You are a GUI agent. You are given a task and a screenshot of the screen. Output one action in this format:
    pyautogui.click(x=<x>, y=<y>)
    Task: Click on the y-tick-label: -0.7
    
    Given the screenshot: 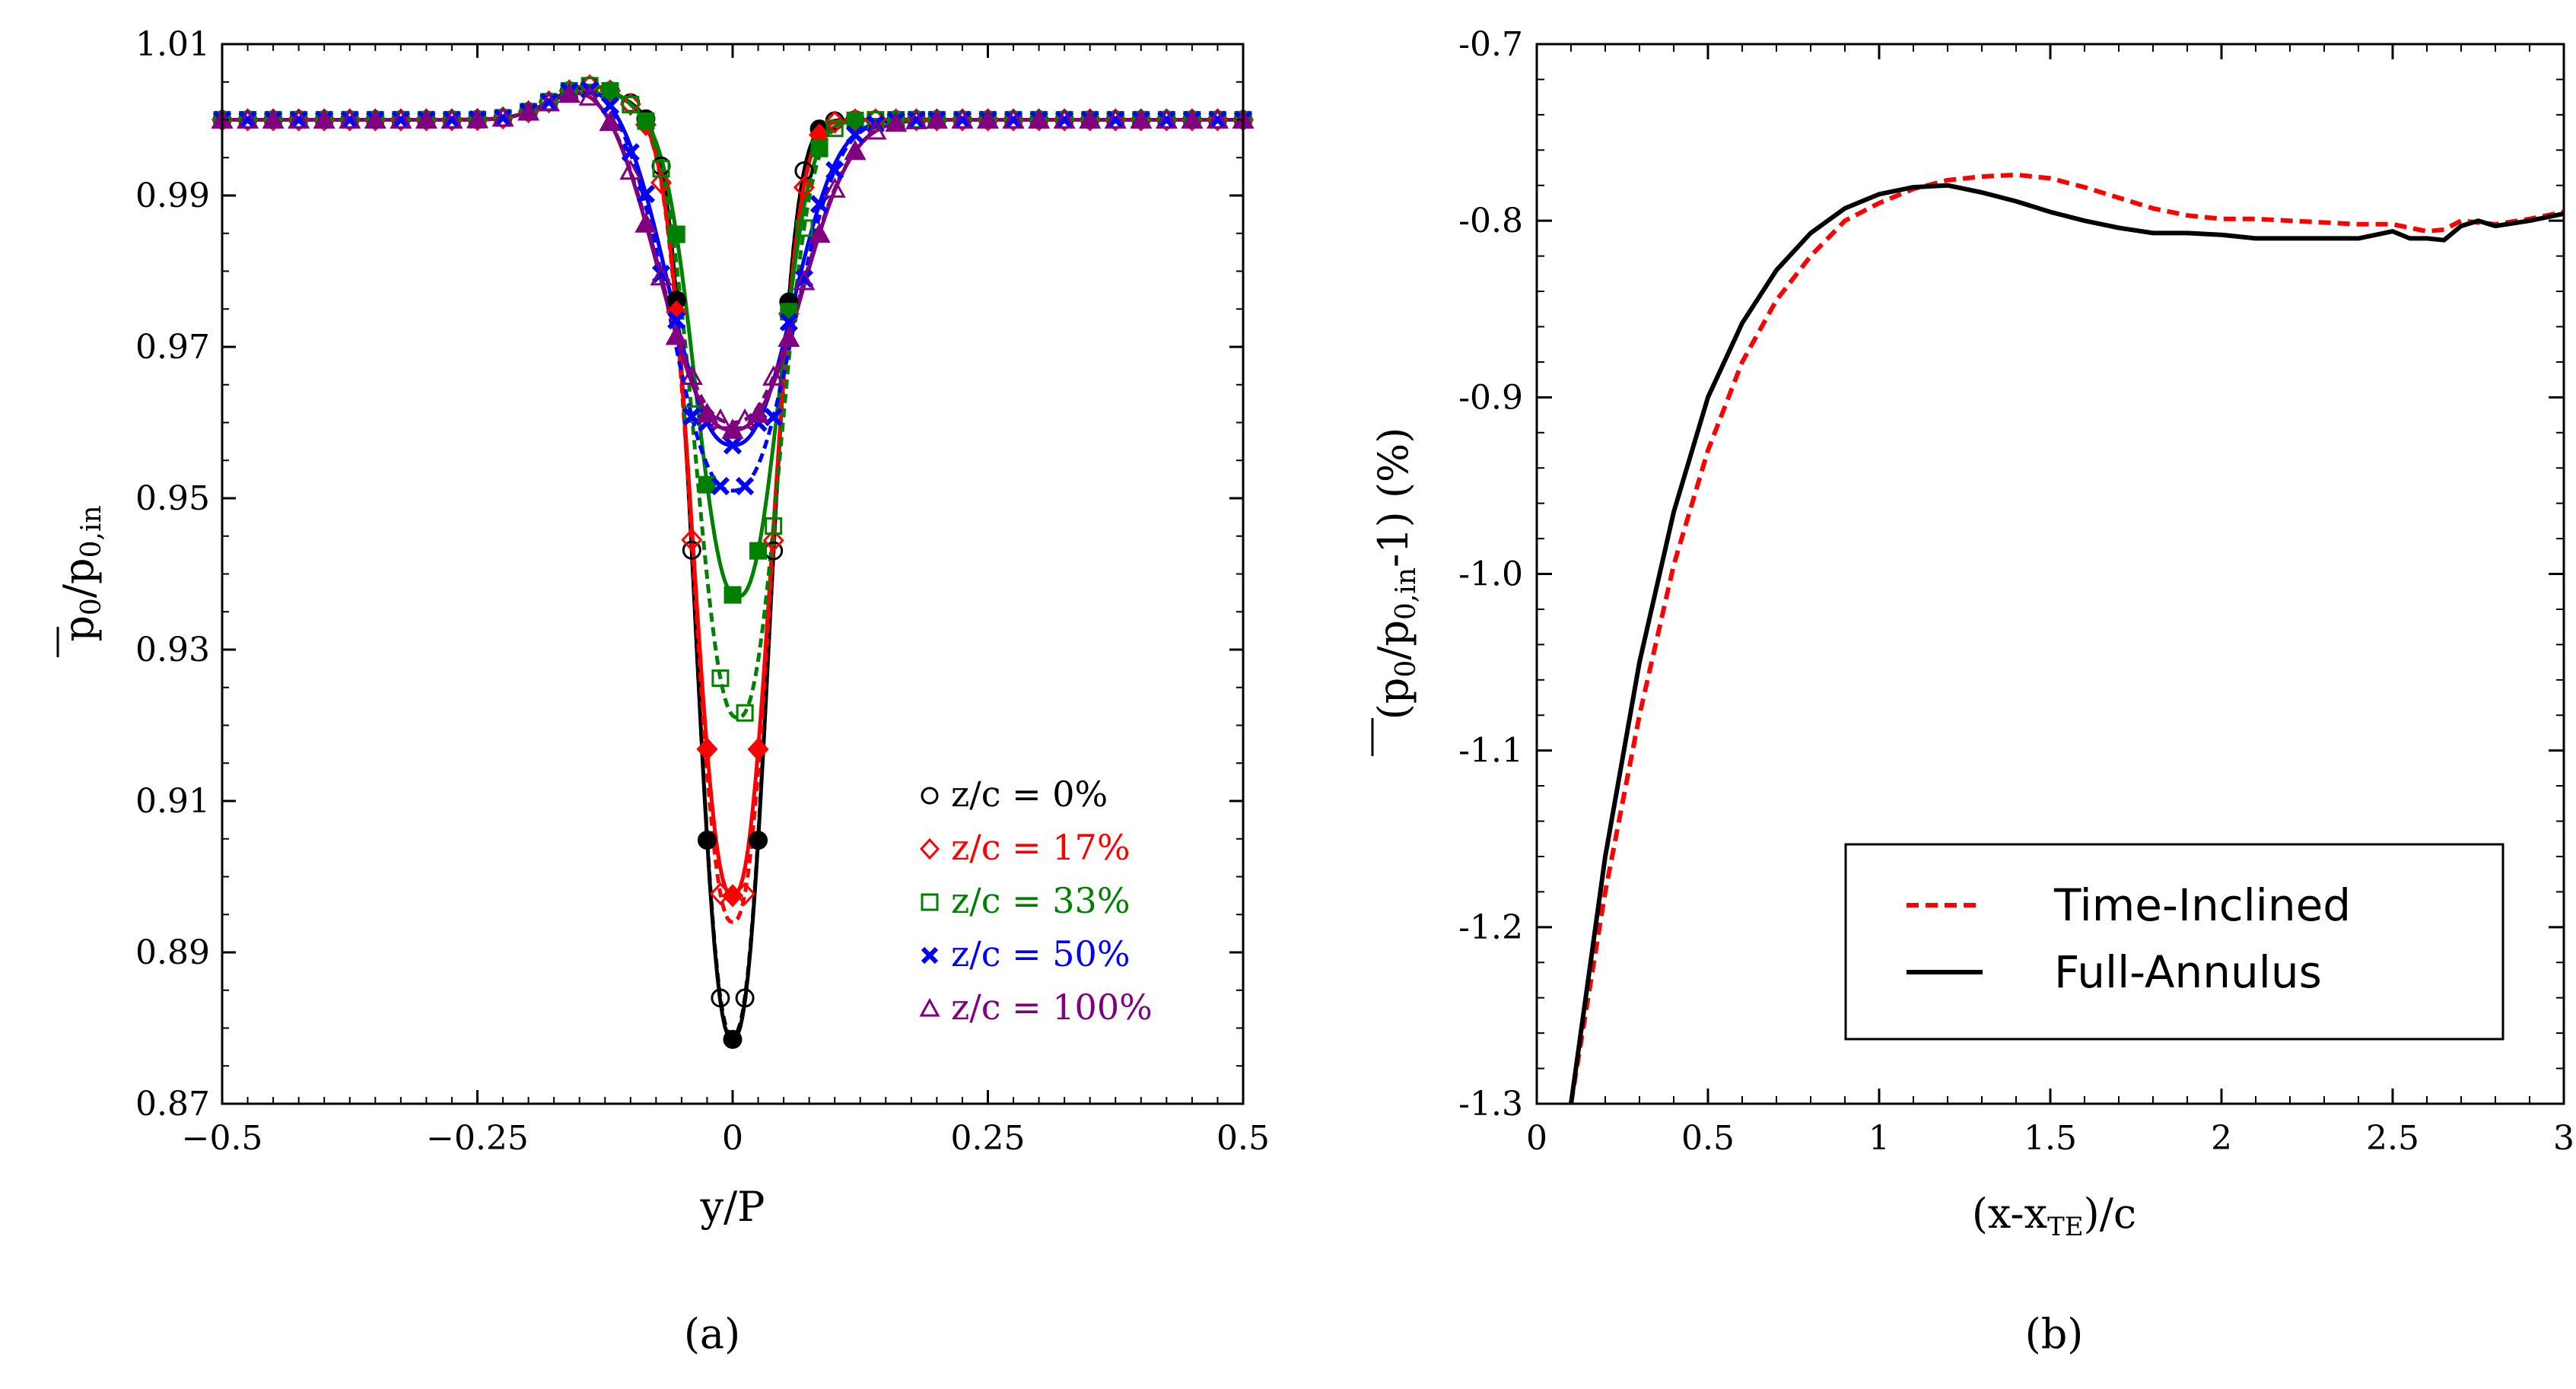 What is the action you would take?
    pyautogui.click(x=1491, y=44)
    